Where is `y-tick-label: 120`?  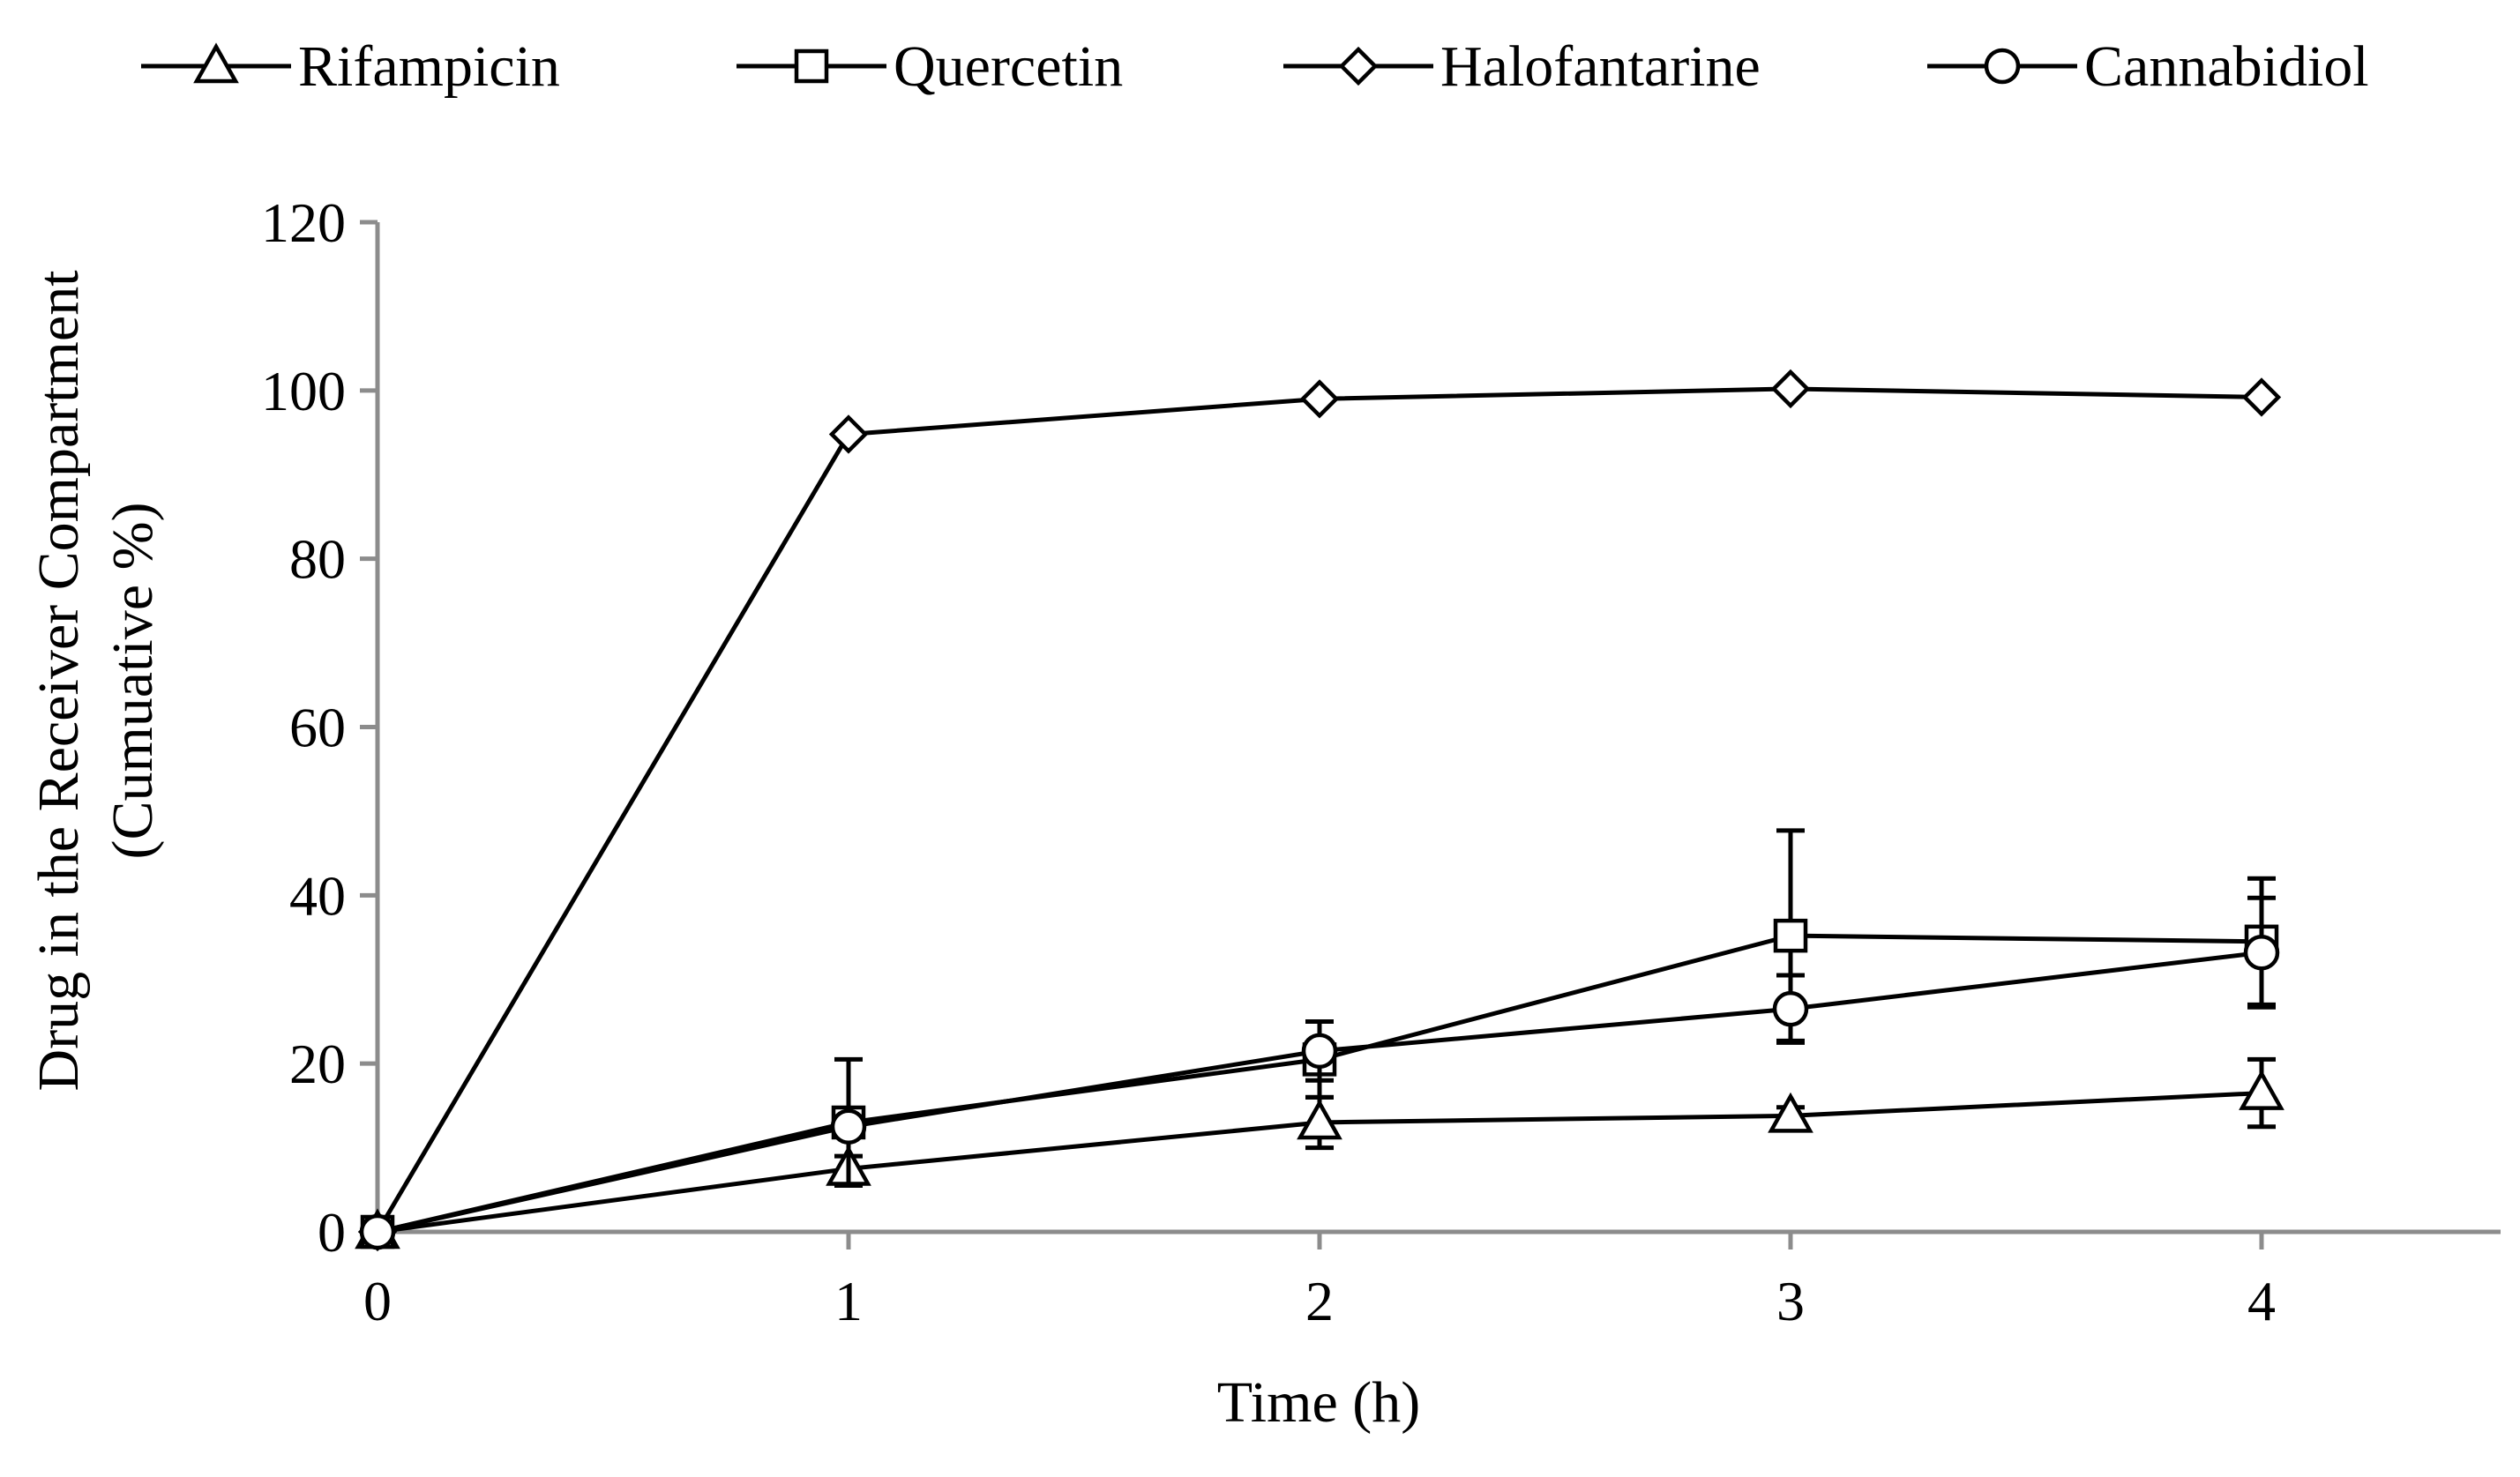
y-tick-label: 120 is located at coordinates (303, 222).